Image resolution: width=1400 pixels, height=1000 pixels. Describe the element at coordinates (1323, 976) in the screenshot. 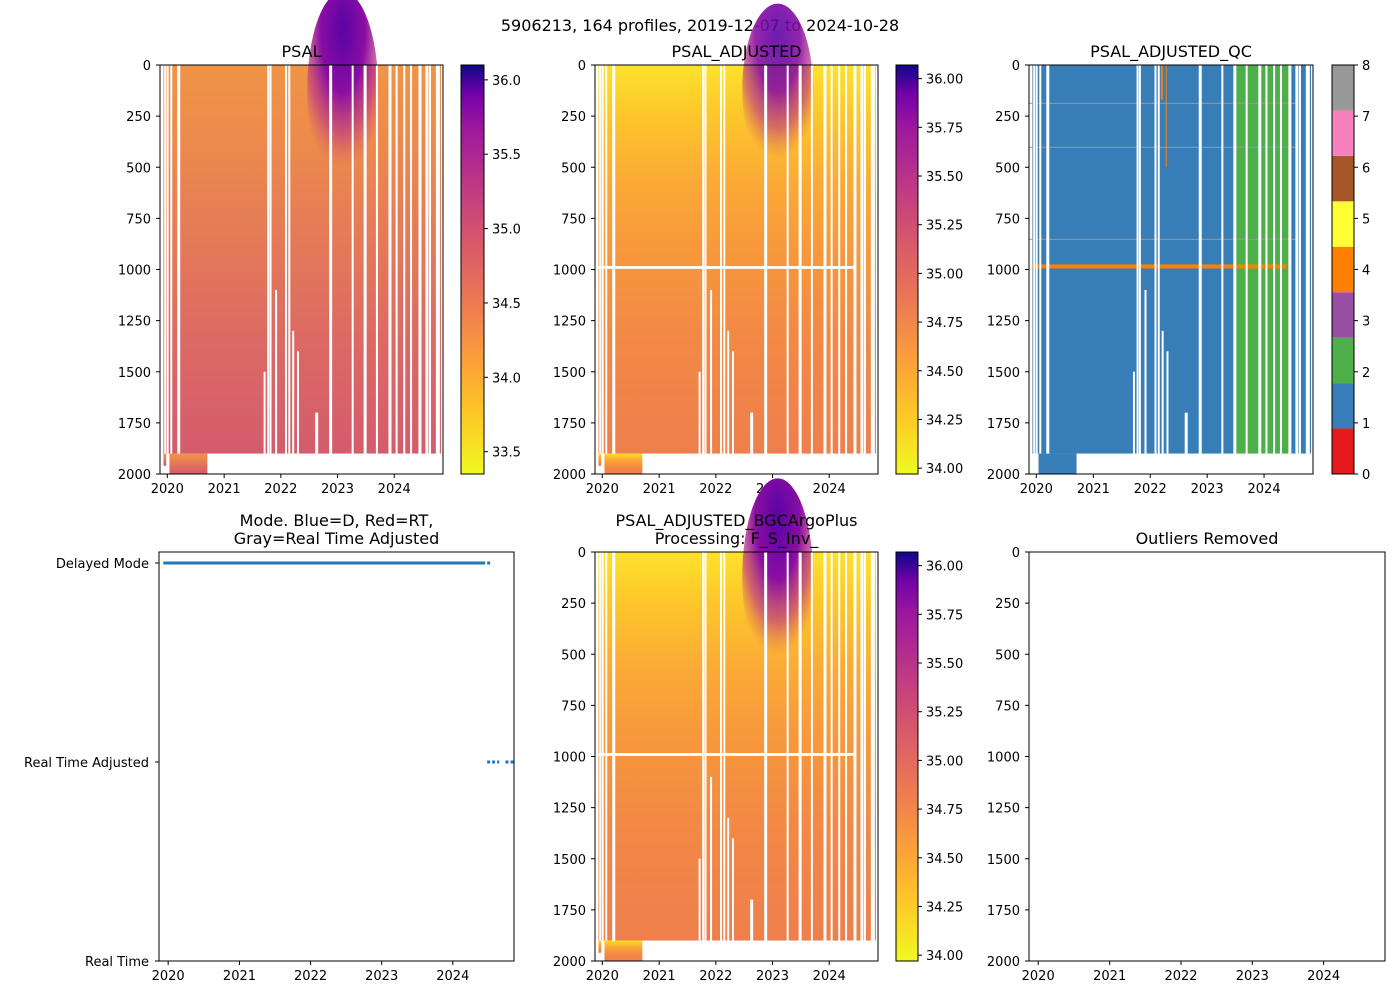

I see `x-tick-label: 2024` at that location.